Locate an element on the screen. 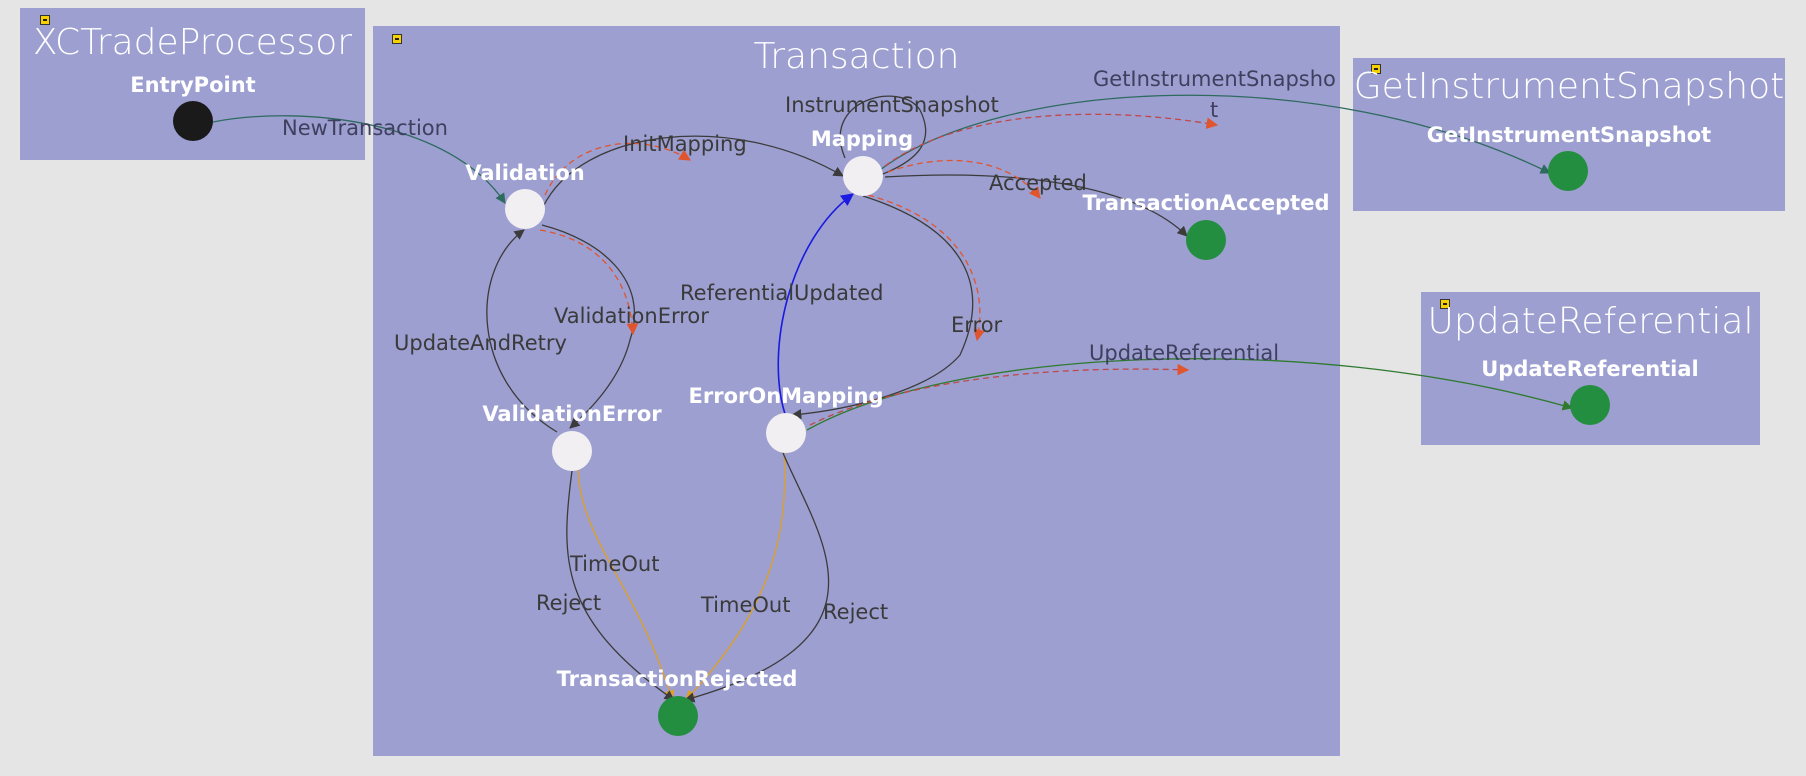  label-init-mapping: InitMapping is located at coordinates (685, 144).